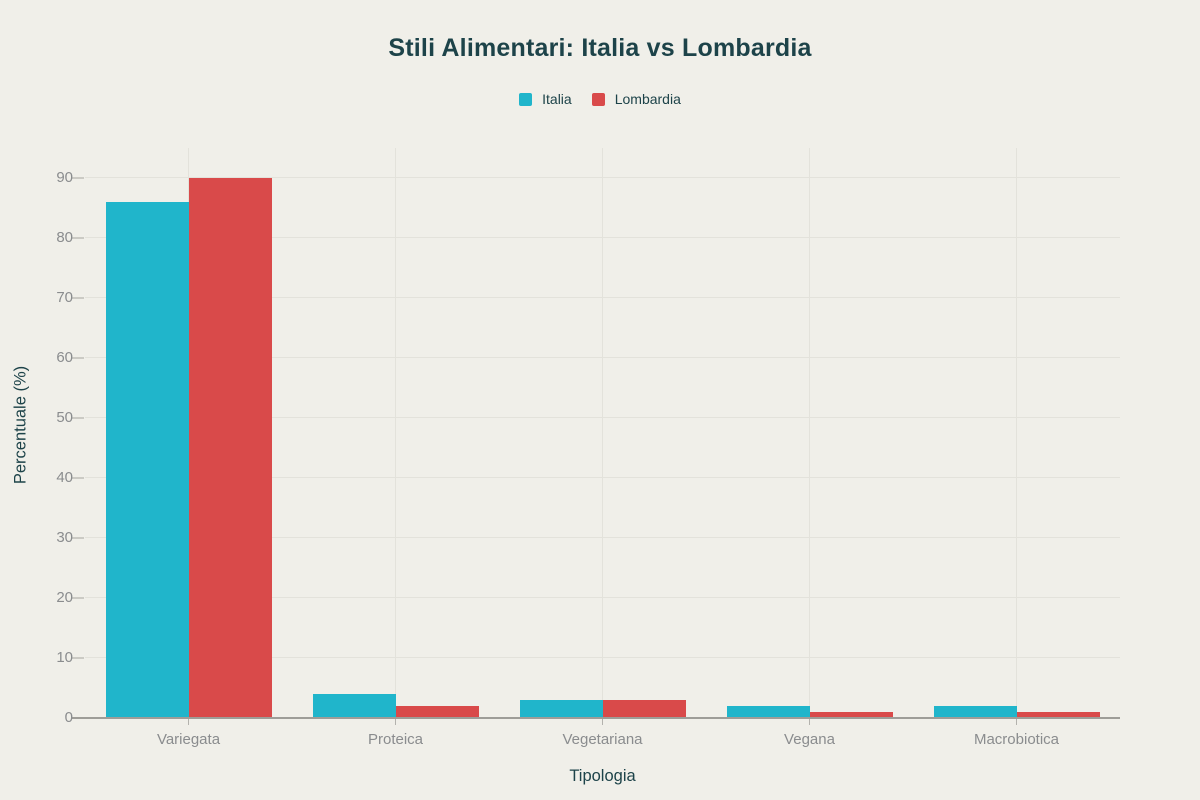  Describe the element at coordinates (147, 460) in the screenshot. I see `bar-italia-variegata` at that location.